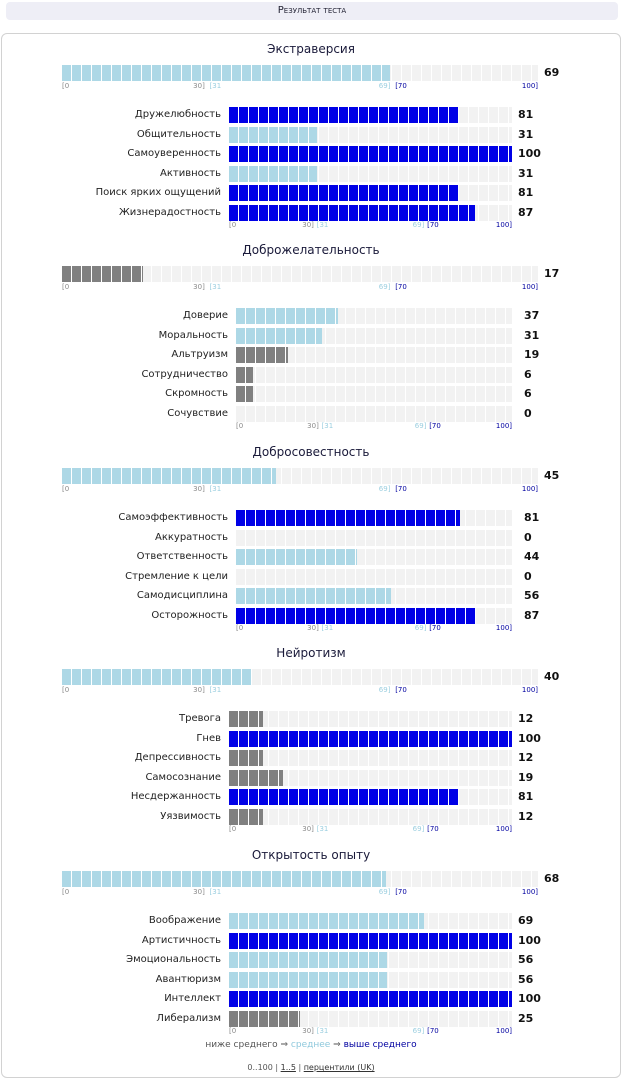  Describe the element at coordinates (215, 690) in the screenshot. I see `section-4-domain-scale-tick-31: [31` at that location.